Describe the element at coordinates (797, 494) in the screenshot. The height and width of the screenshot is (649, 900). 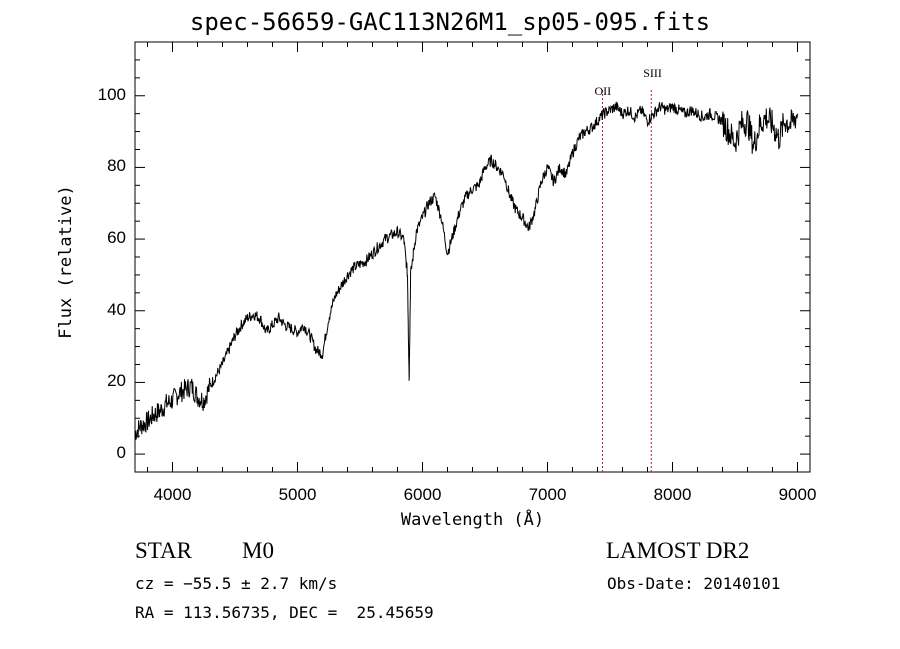
I see `x-tick-label: 9000` at that location.